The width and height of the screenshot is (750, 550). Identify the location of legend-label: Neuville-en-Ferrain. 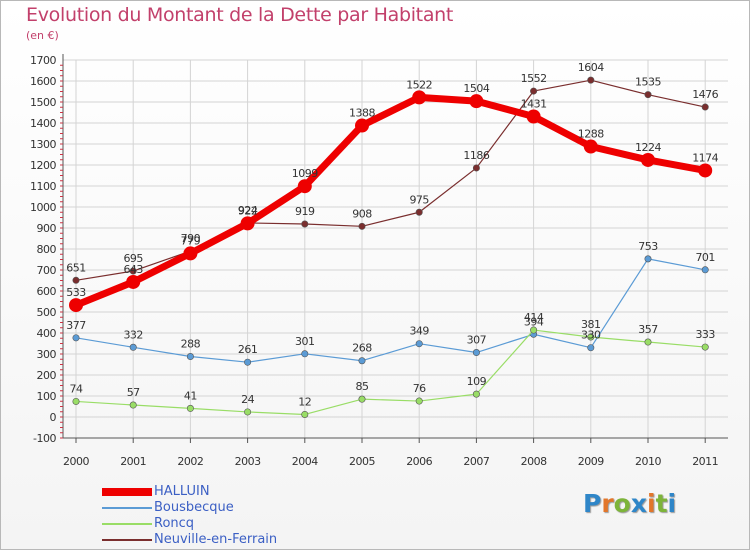
(216, 539).